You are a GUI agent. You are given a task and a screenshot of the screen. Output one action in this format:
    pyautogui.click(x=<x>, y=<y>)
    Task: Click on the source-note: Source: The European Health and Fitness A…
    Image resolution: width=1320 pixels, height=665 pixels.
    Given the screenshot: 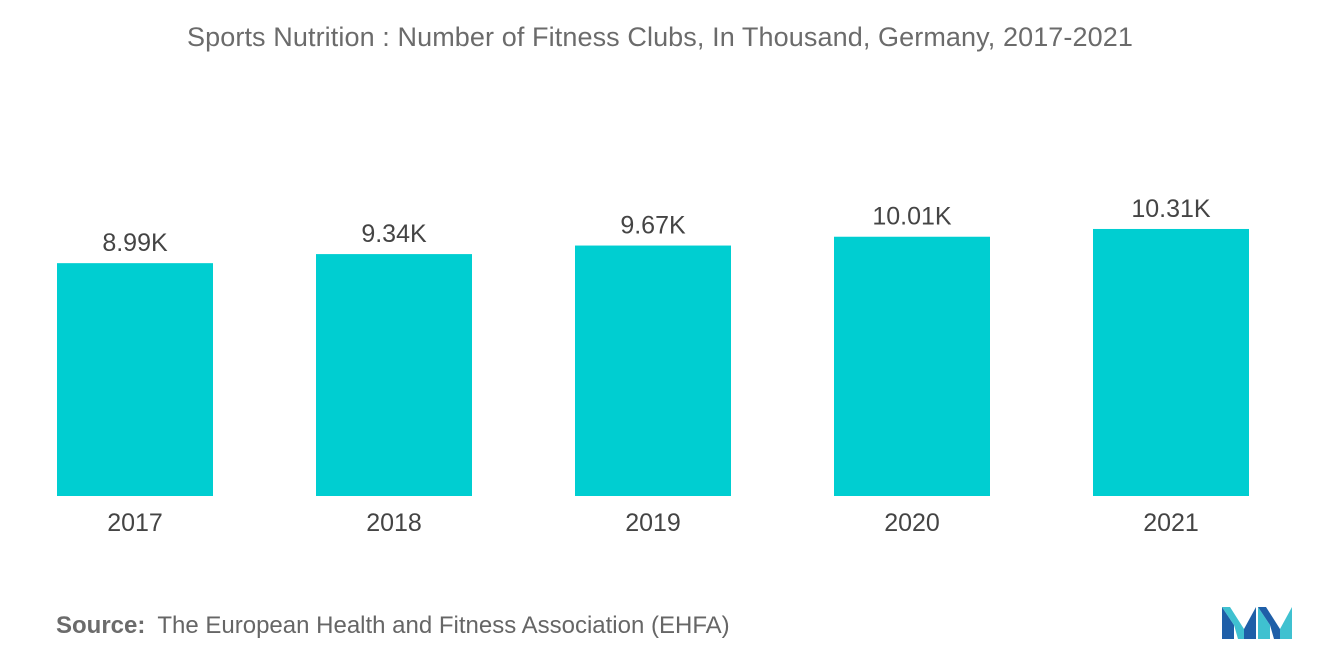 What is the action you would take?
    pyautogui.click(x=393, y=626)
    